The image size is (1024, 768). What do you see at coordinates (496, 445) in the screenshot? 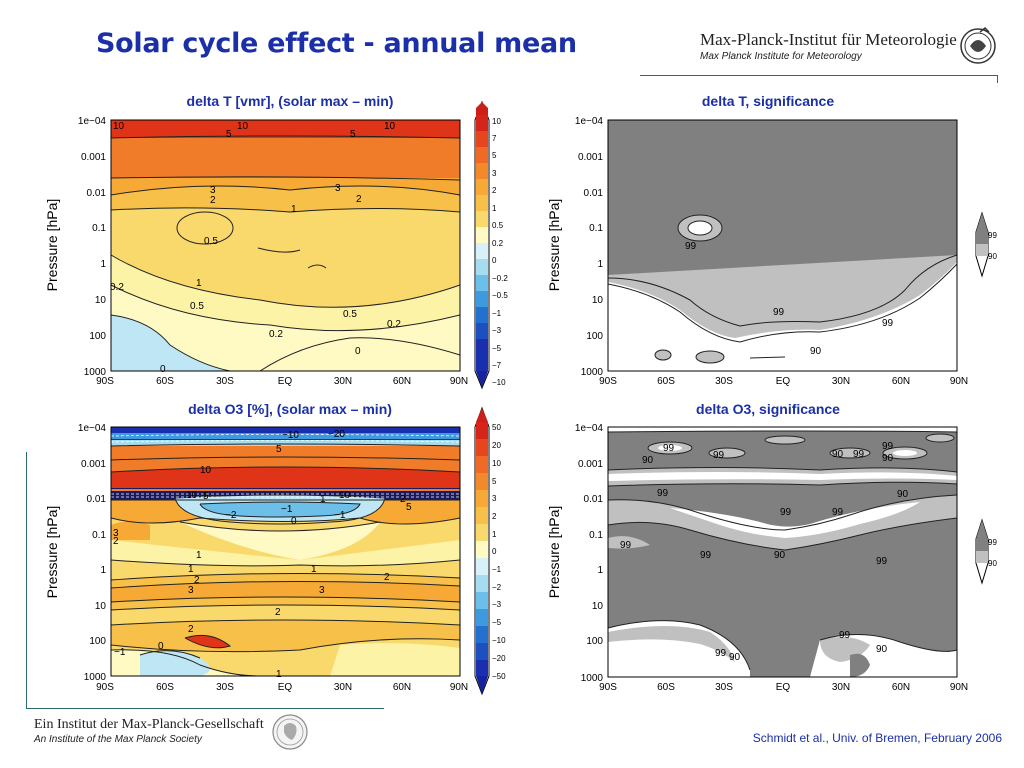
I see `colorbar-label: 20` at bounding box center [496, 445].